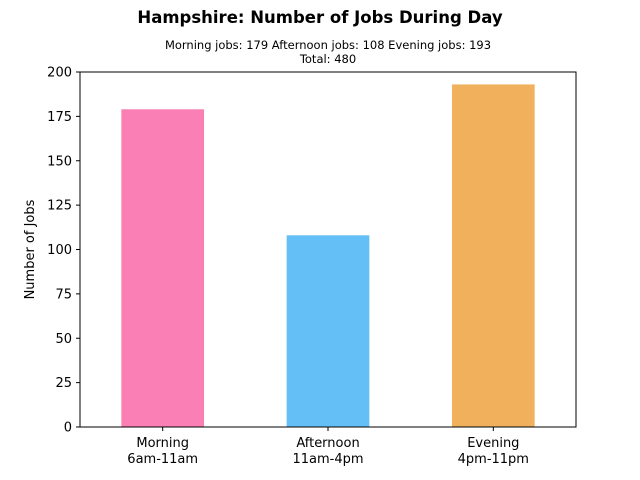 Image resolution: width=640 pixels, height=480 pixels. What do you see at coordinates (59, 161) in the screenshot?
I see `y-tick-label: 150` at bounding box center [59, 161].